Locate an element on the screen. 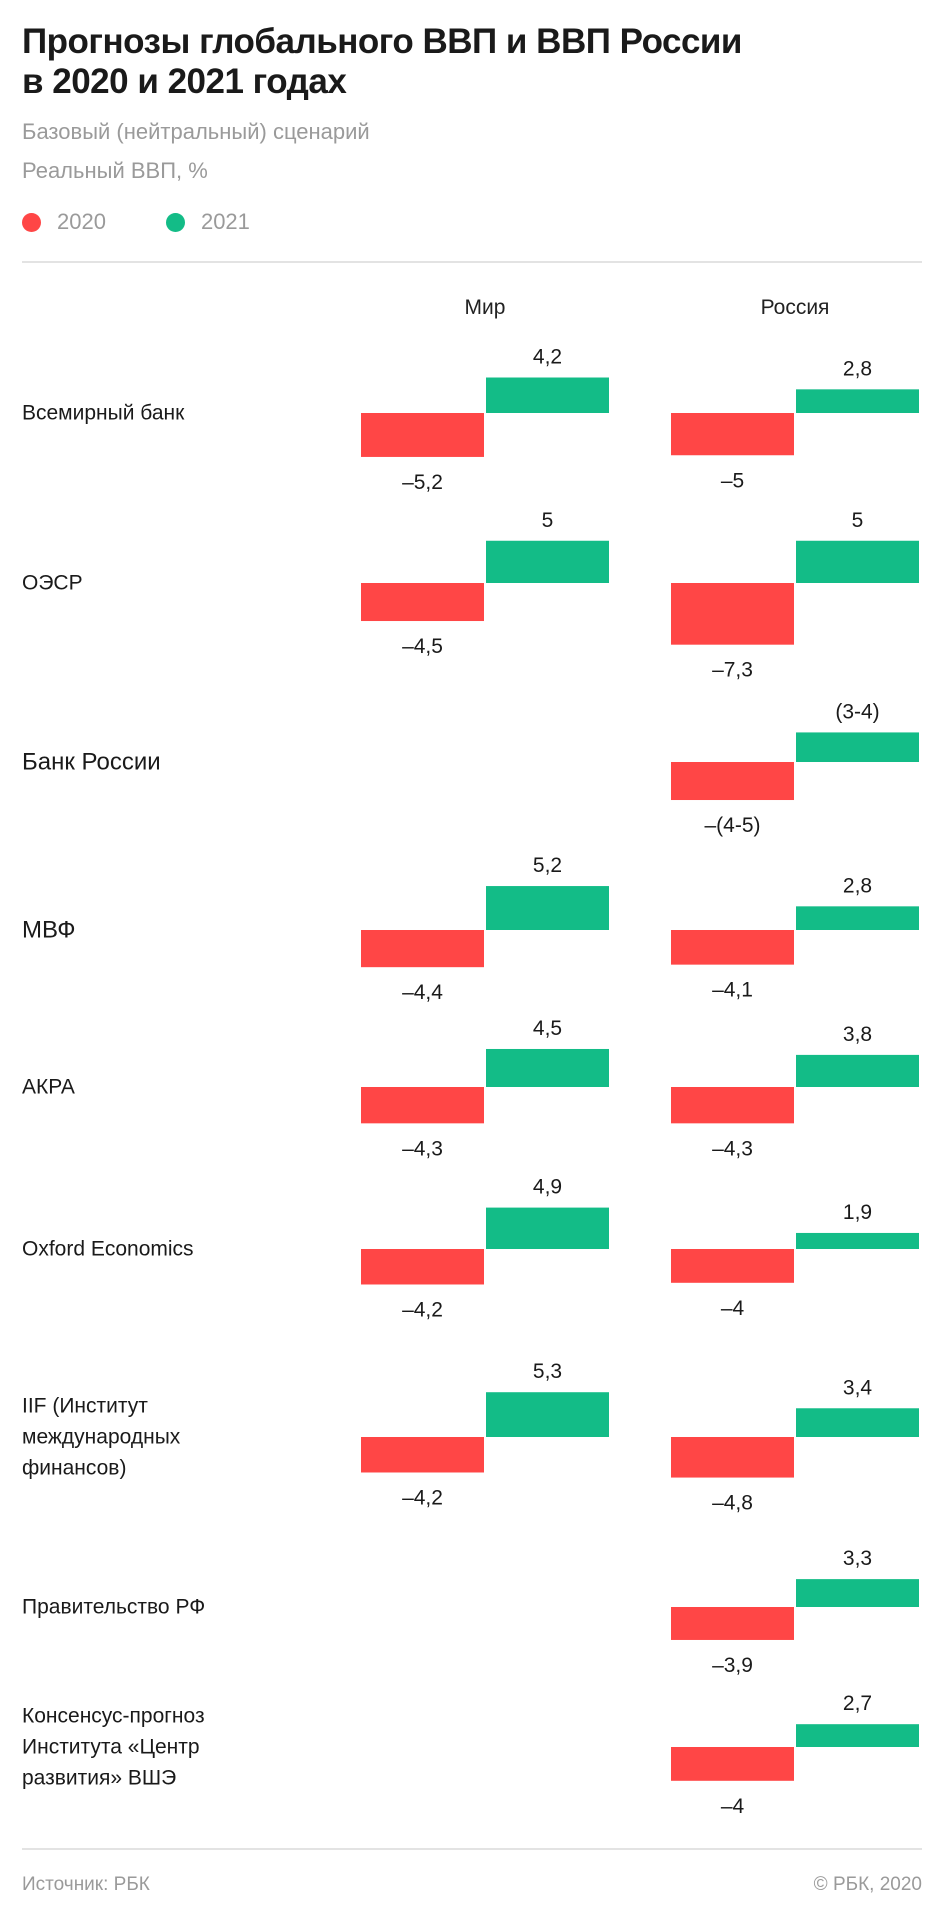 The width and height of the screenshot is (945, 1926). value-label-2020-world: –4,4 is located at coordinates (422, 992).